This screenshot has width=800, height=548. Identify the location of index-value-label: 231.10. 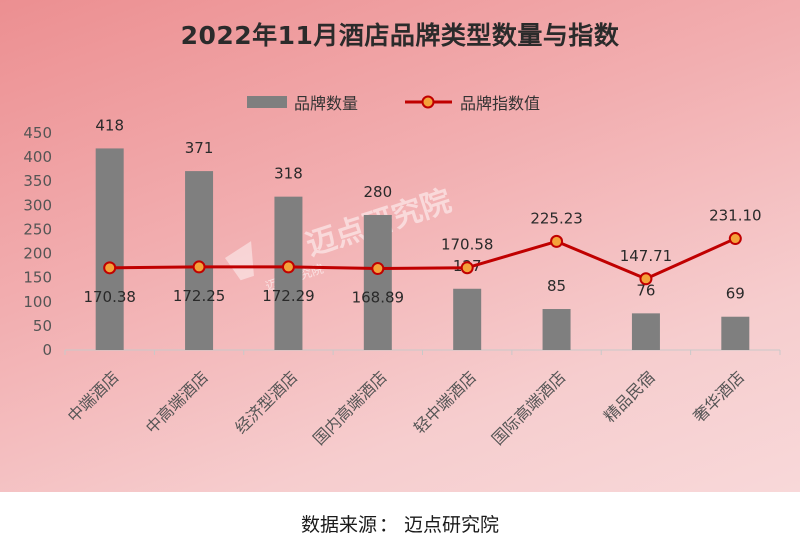
(735, 216).